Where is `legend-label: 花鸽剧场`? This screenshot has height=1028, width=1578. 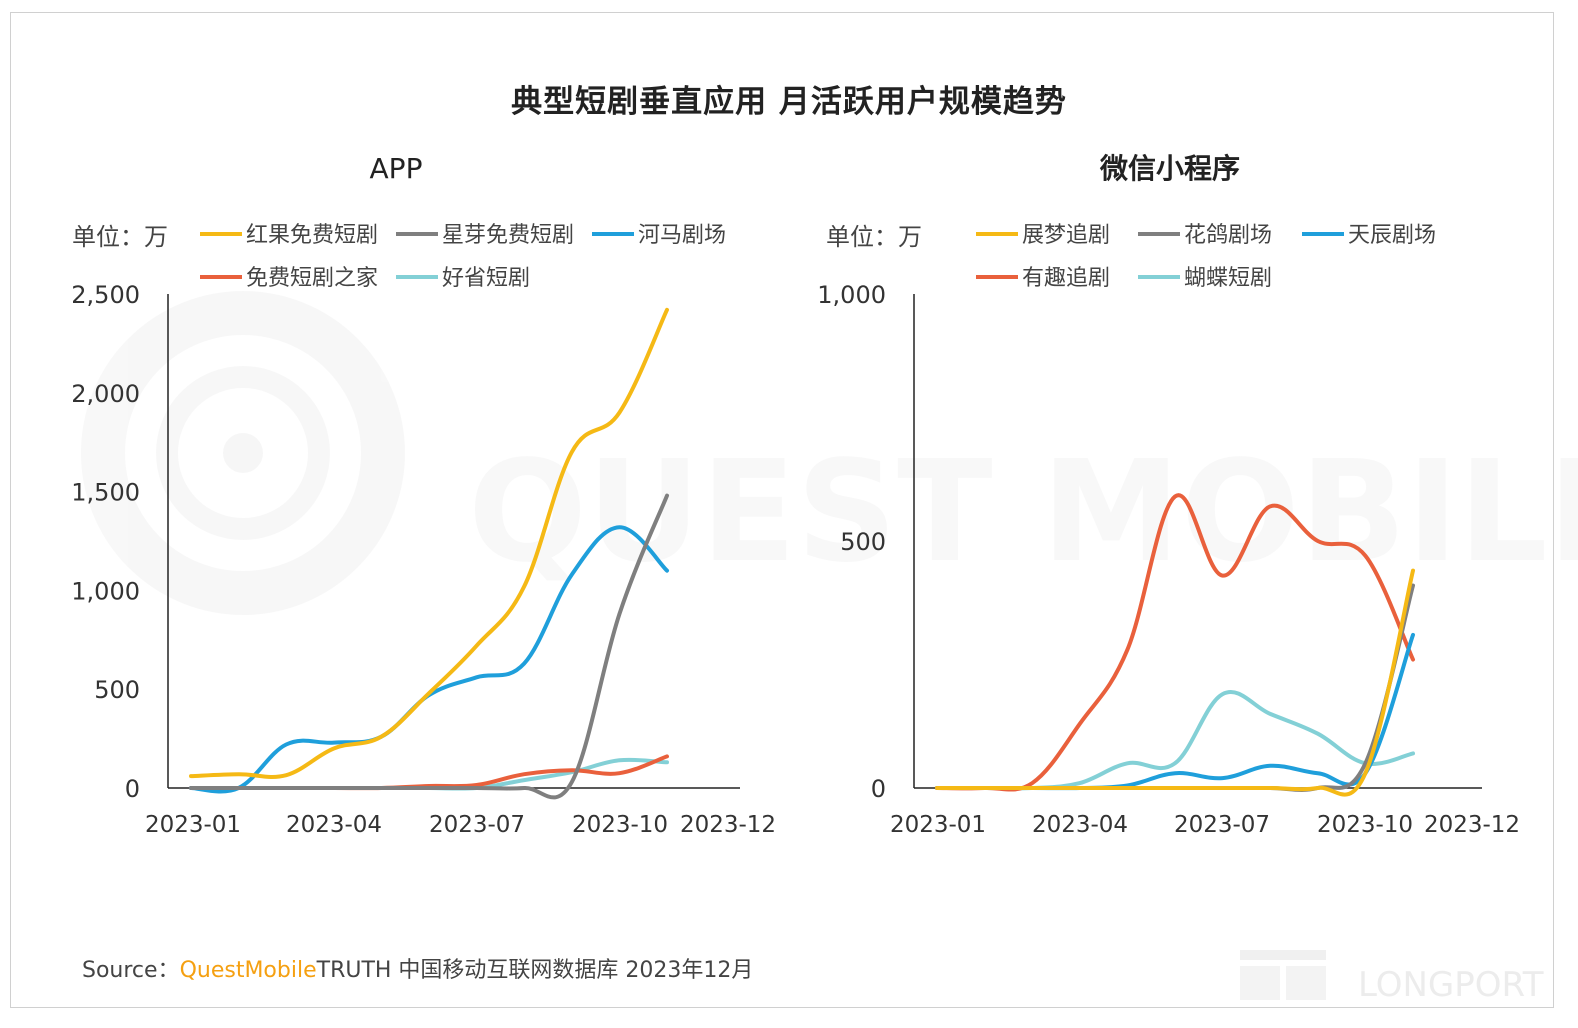
legend-label: 花鸽剧场 is located at coordinates (1228, 235).